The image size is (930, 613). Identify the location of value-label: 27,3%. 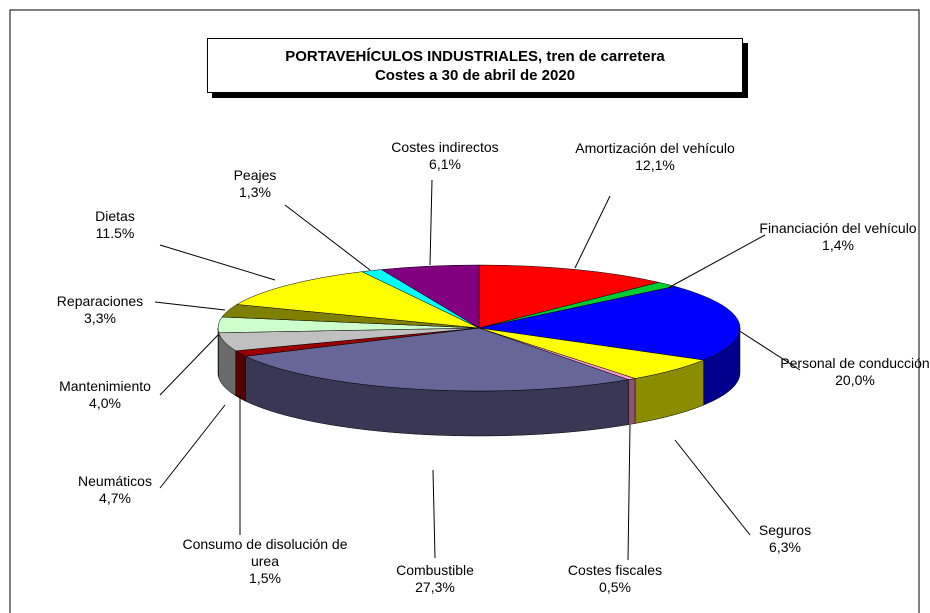
(435, 587).